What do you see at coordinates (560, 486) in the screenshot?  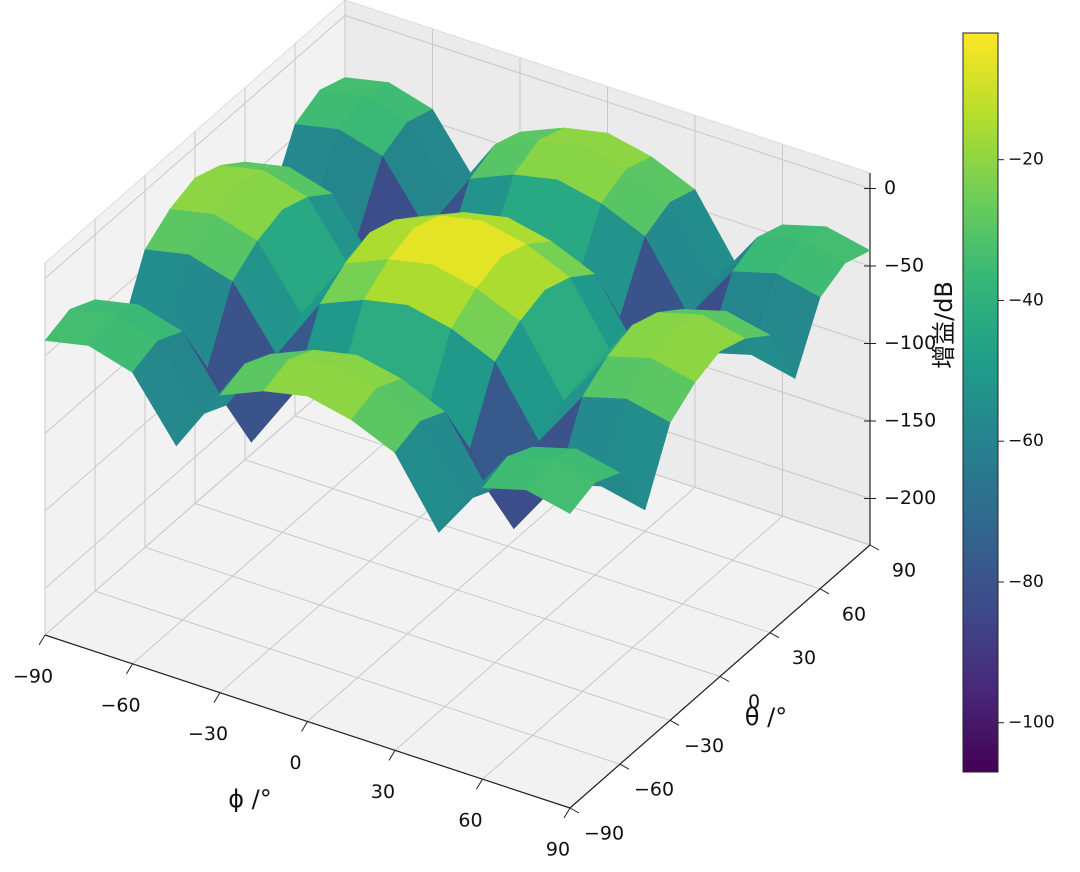 I see `surface-patch` at bounding box center [560, 486].